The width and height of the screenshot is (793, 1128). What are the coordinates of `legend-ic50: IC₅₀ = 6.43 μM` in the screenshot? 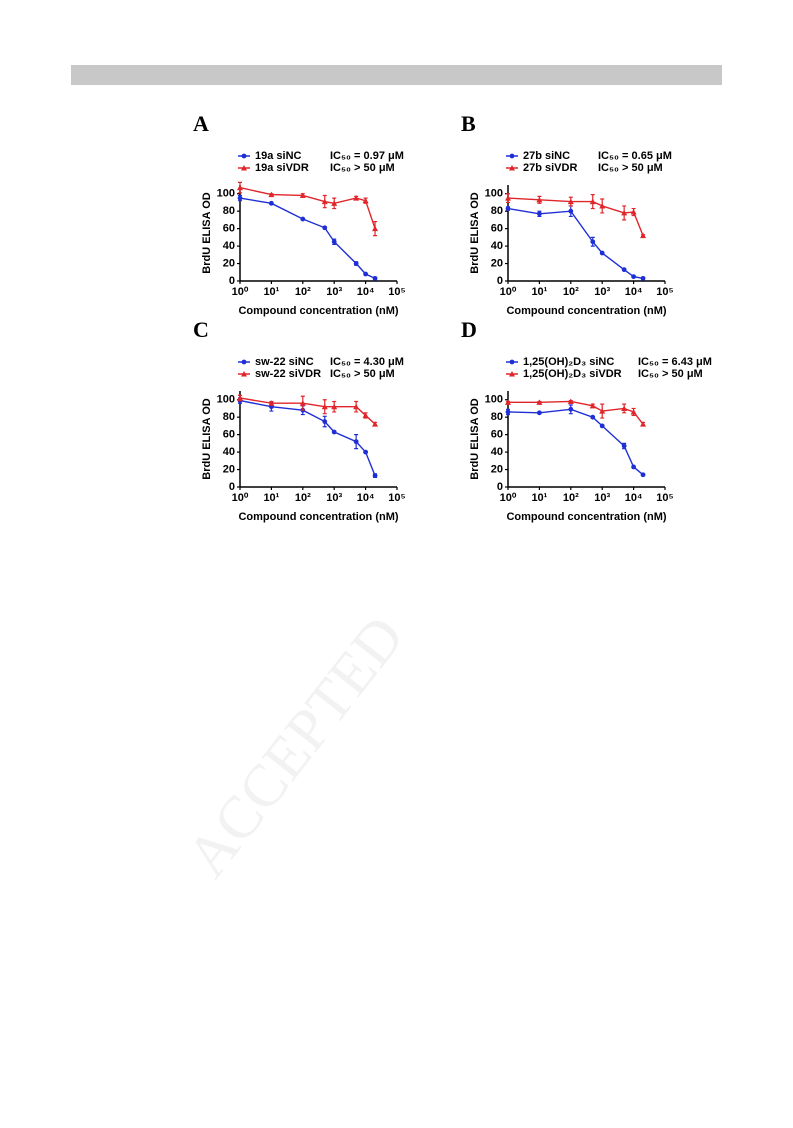 It's located at (675, 362).